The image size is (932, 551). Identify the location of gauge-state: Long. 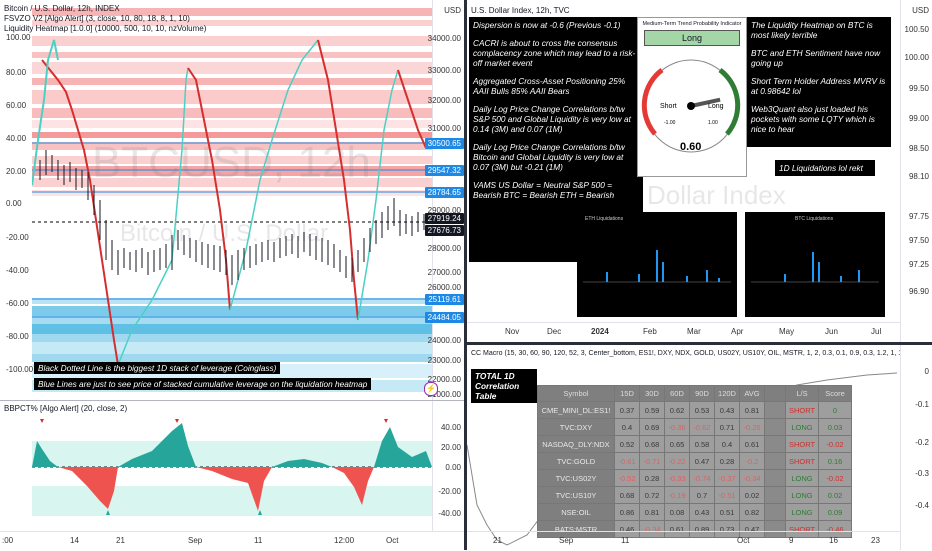
(692, 38).